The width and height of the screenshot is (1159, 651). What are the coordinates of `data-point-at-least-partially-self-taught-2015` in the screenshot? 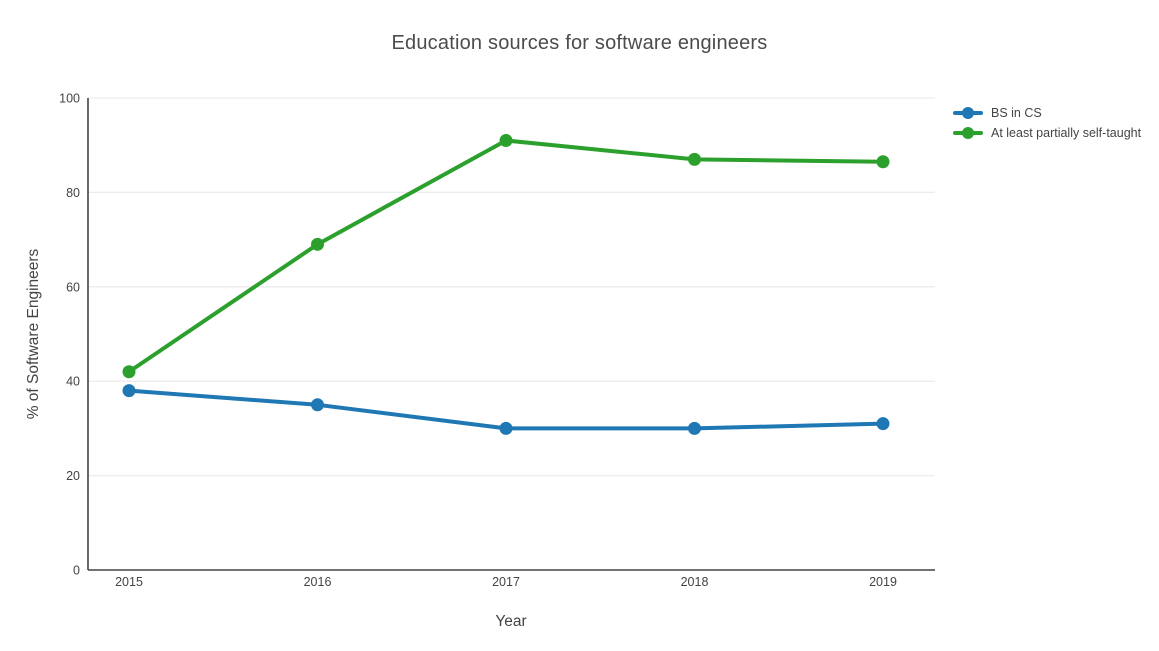 It's located at (129, 372).